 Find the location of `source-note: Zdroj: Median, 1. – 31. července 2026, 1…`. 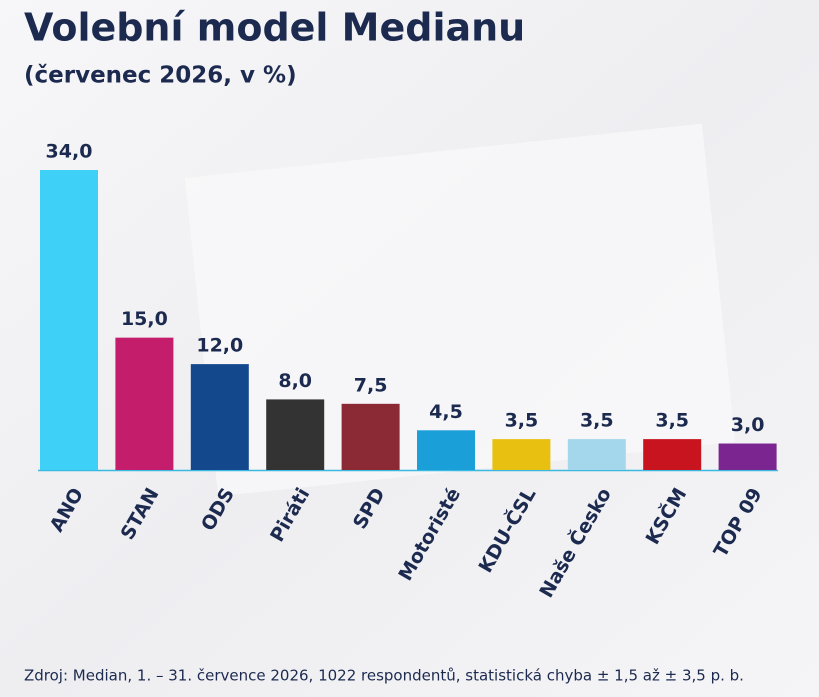

source-note: Zdroj: Median, 1. – 31. července 2026, 1… is located at coordinates (384, 676).